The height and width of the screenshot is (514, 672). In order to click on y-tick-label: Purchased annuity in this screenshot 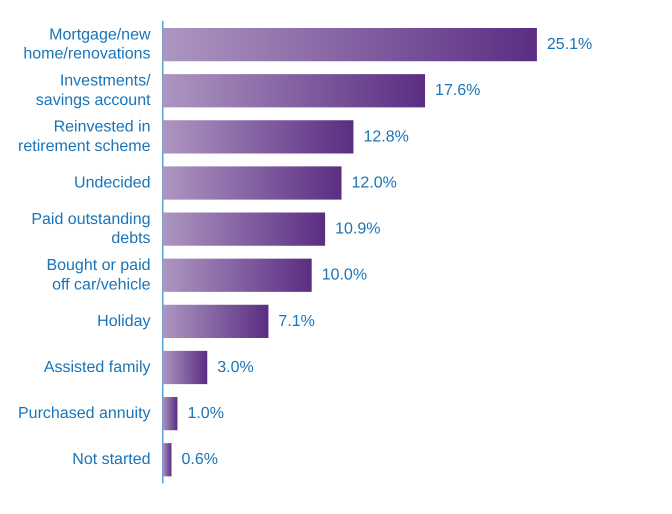, I will do `click(84, 413)`.